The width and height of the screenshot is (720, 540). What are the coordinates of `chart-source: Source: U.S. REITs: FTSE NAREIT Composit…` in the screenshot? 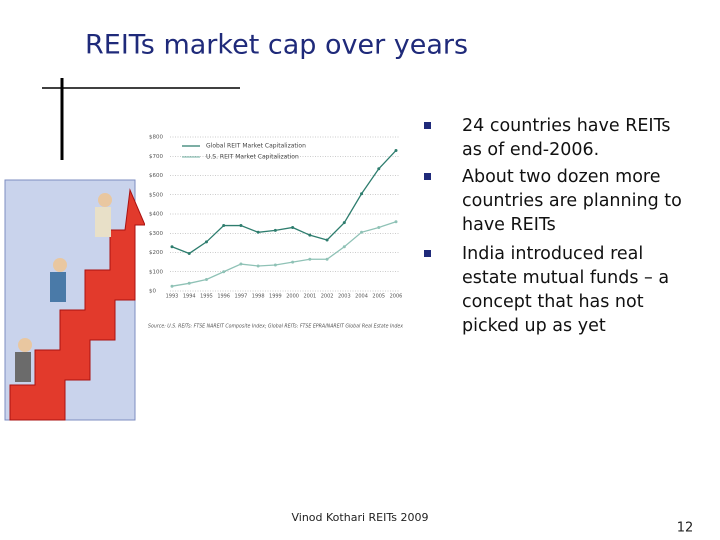 It's located at (276, 327).